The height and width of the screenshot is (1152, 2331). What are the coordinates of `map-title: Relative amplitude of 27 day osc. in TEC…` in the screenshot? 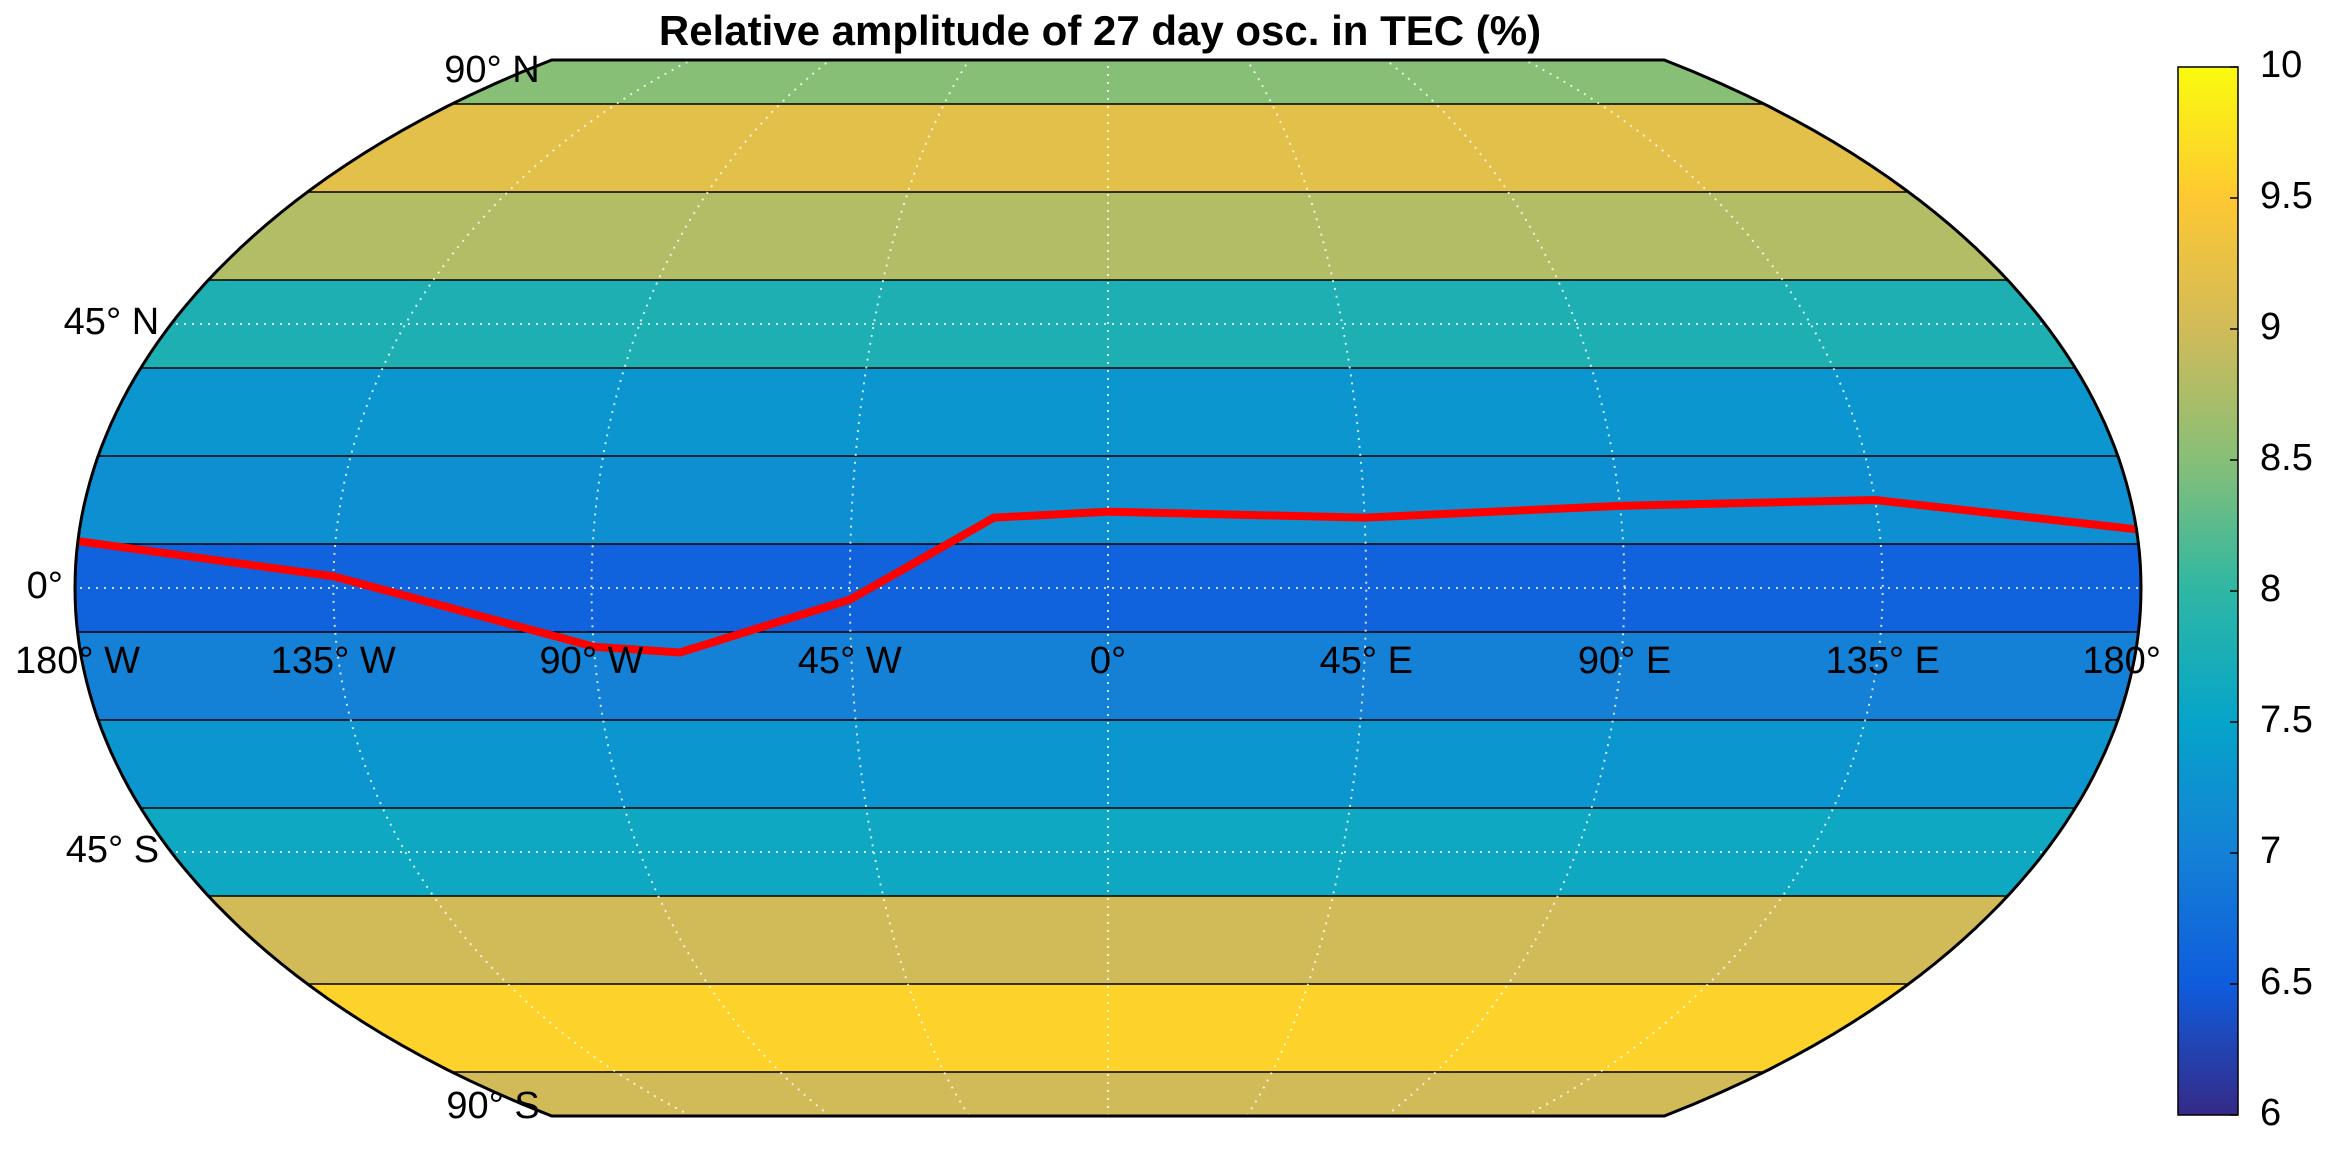 It's located at (1100, 30).